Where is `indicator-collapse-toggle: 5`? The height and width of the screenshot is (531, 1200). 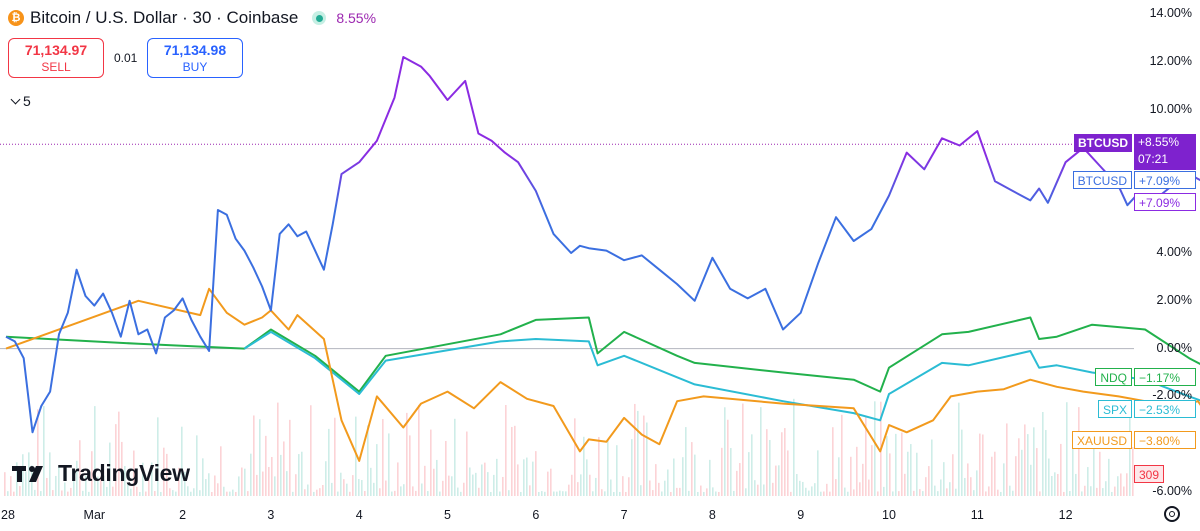
indicator-collapse-toggle: 5 is located at coordinates (28, 101).